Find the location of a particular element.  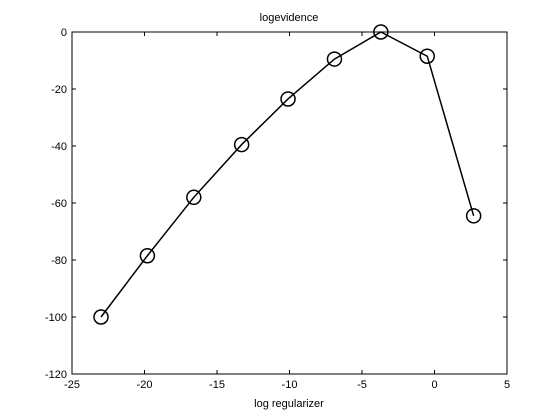

x-tick-label: -10 is located at coordinates (290, 385).